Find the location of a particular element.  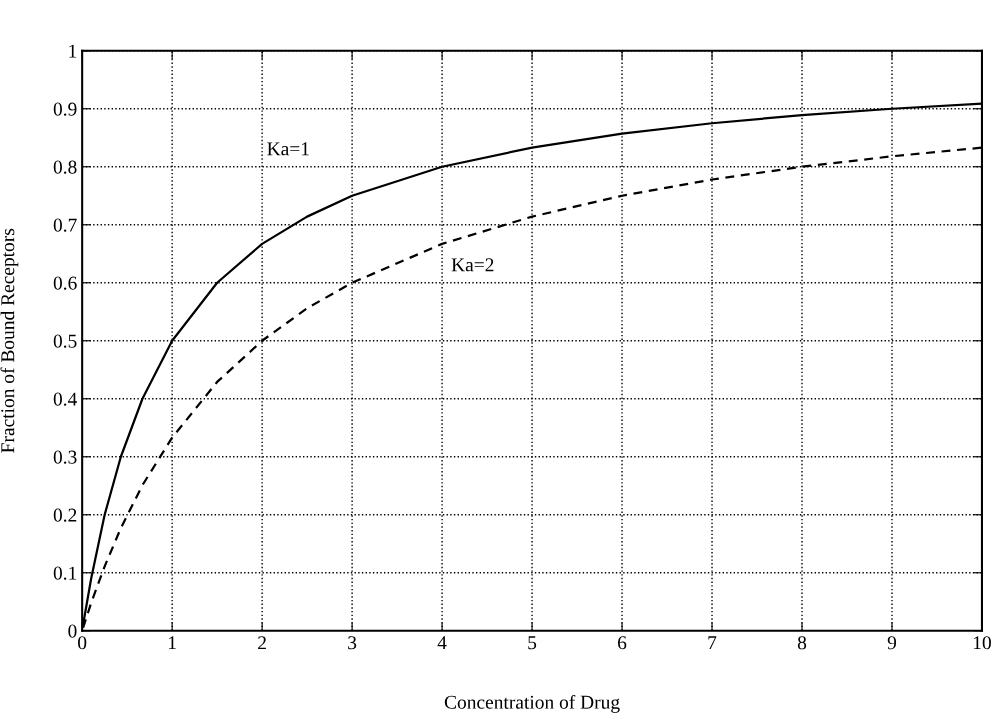

text: Ka=1 is located at coordinates (288, 149).